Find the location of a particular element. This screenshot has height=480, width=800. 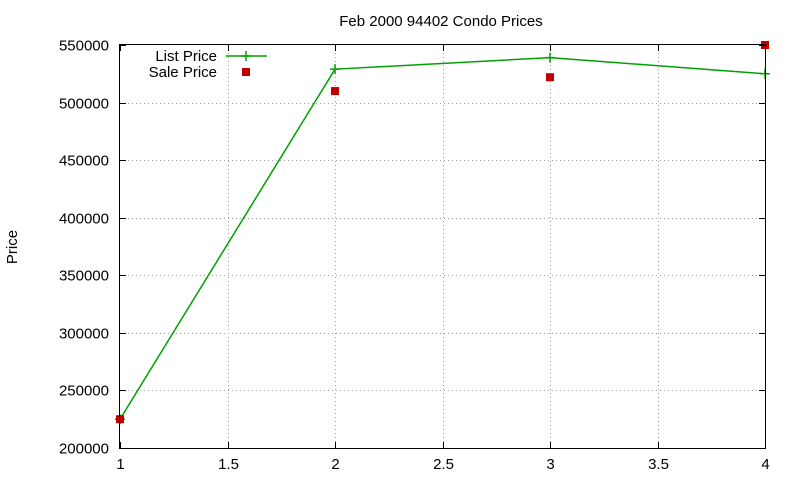

x-tick-label: 1.5 is located at coordinates (228, 464).